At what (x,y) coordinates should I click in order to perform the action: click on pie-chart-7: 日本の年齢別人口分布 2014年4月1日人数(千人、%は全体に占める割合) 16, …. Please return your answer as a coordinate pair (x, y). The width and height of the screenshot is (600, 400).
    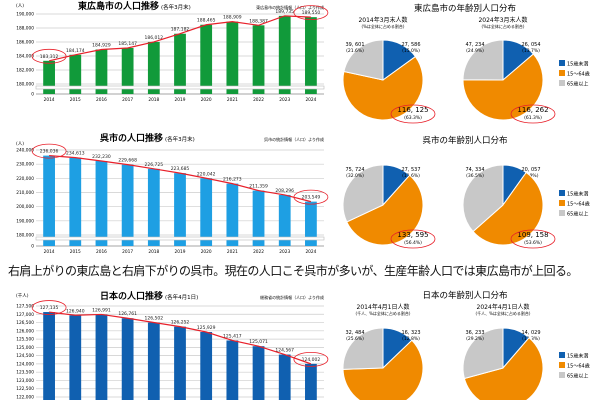
    Looking at the image, I should click on (425, 345).